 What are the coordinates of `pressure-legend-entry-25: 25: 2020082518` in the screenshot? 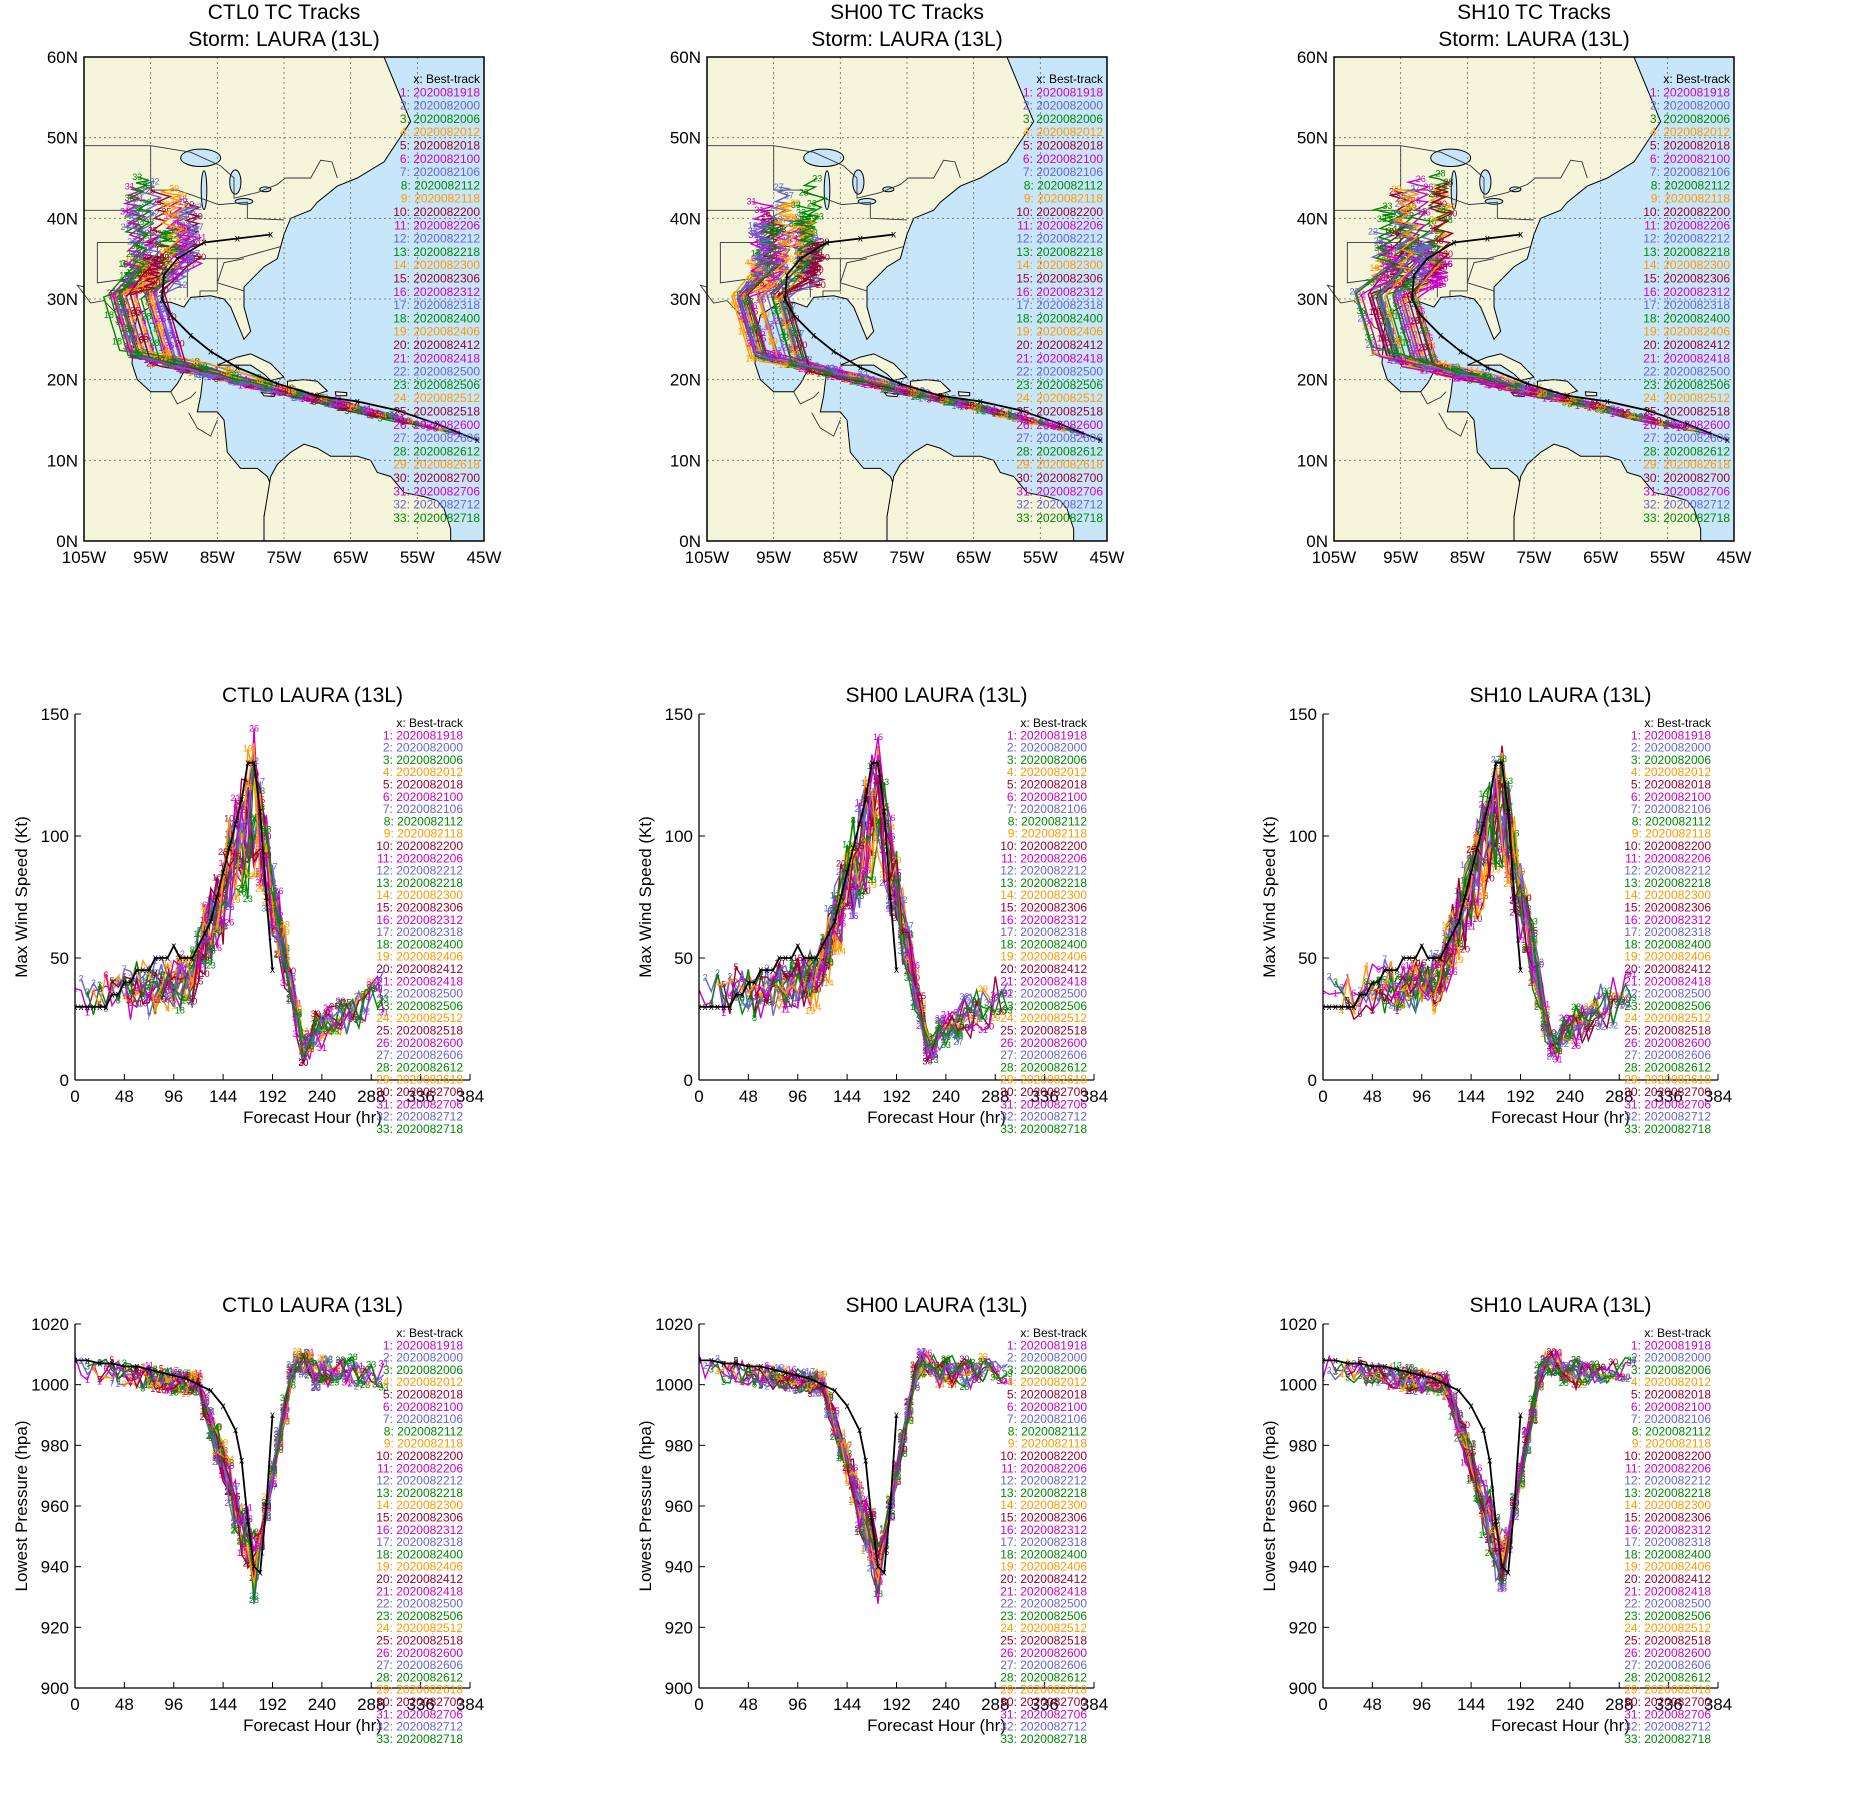 It's located at (419, 1641).